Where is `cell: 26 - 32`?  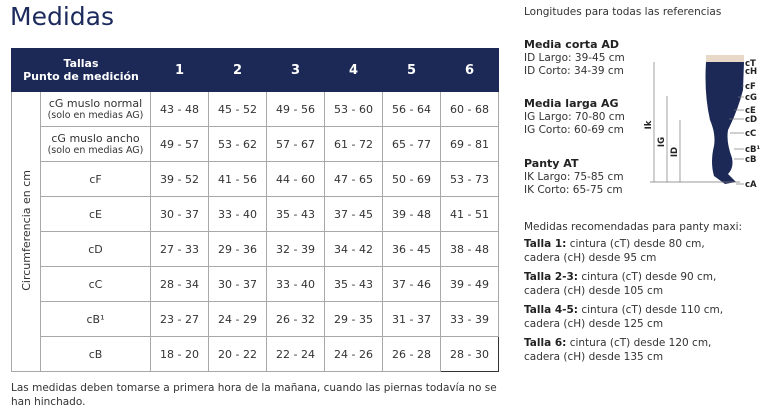 cell: 26 - 32 is located at coordinates (295, 319).